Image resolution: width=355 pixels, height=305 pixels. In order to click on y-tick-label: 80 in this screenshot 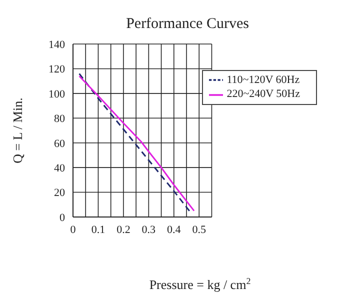, I will do `click(60, 119)`.